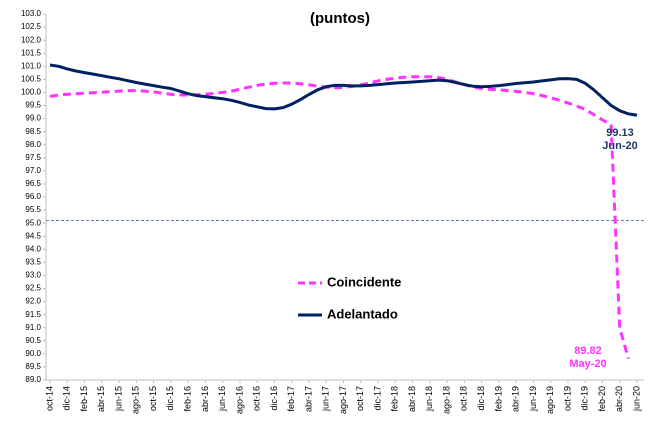 The image size is (663, 422). I want to click on x-tick-label: dic-17, so click(377, 398).